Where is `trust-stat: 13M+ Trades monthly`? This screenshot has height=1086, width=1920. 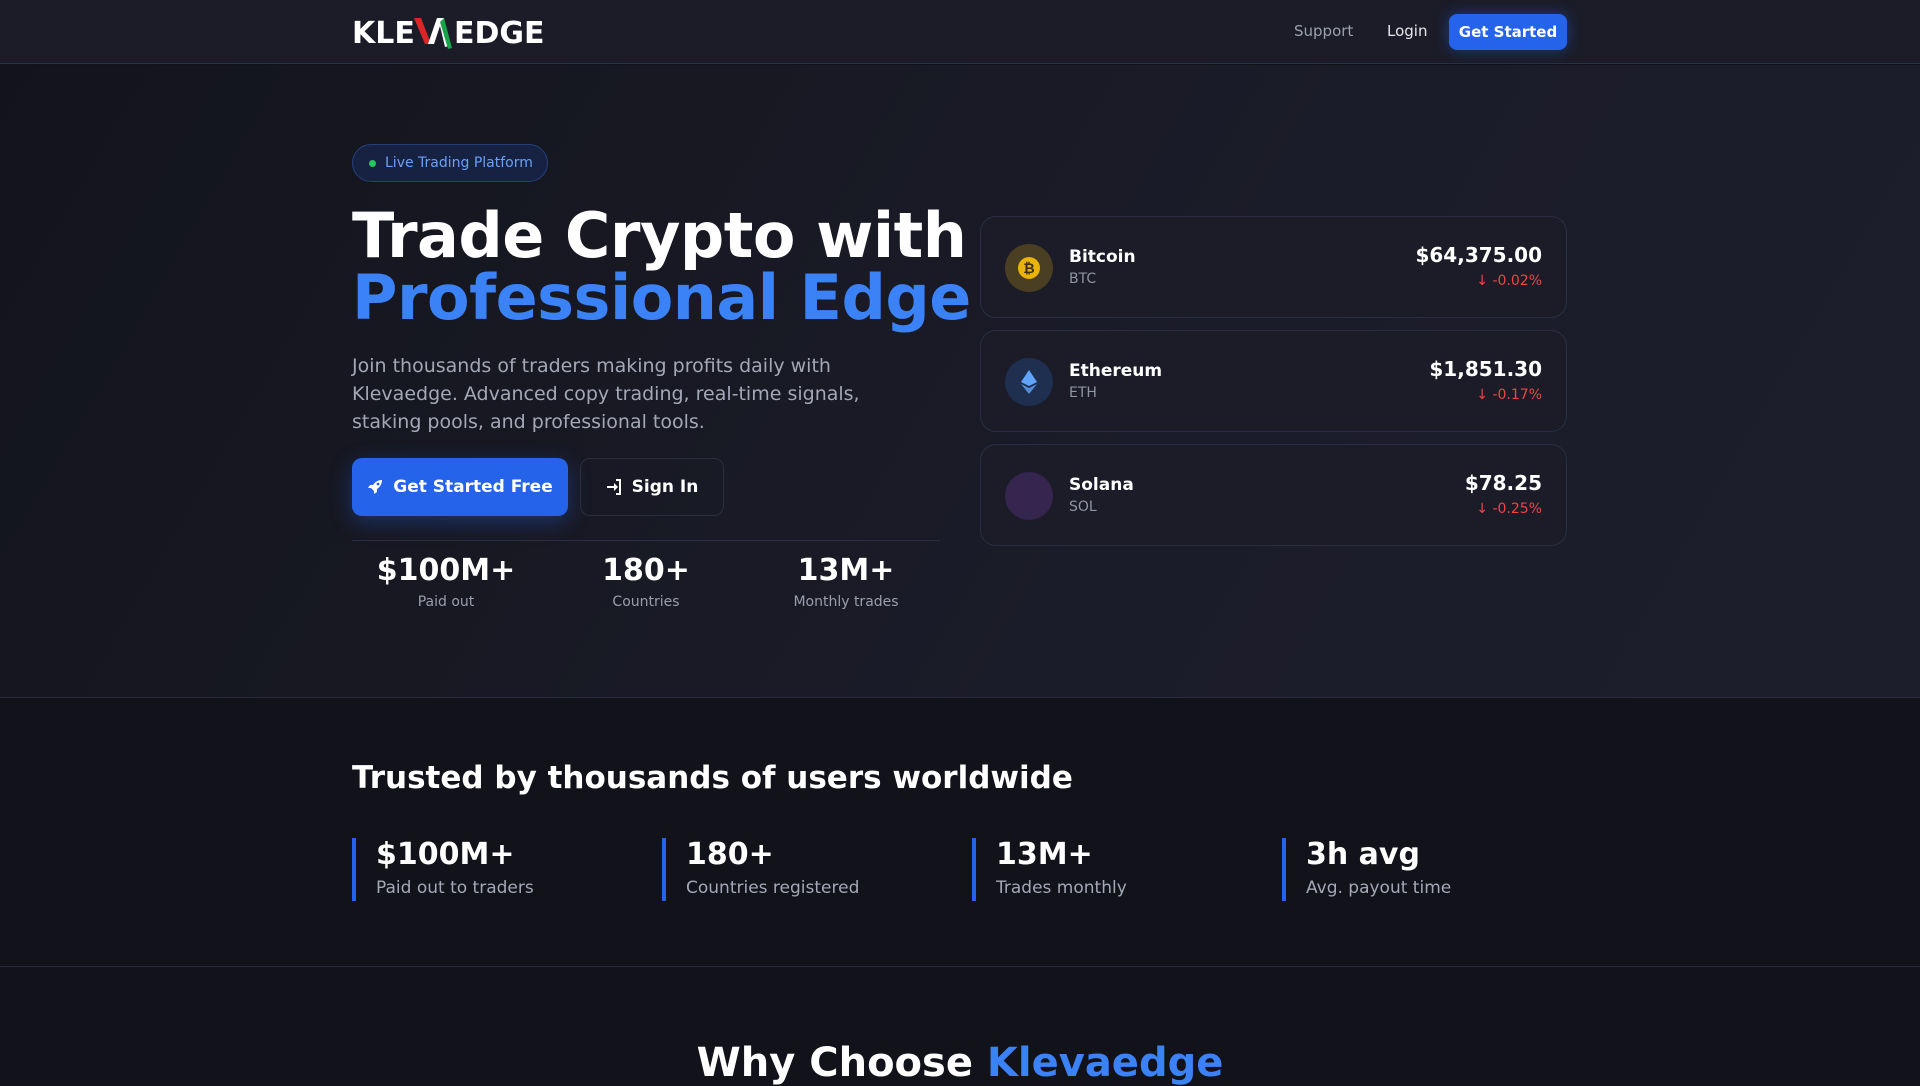
trust-stat: 13M+ Trades monthly is located at coordinates (1049, 869).